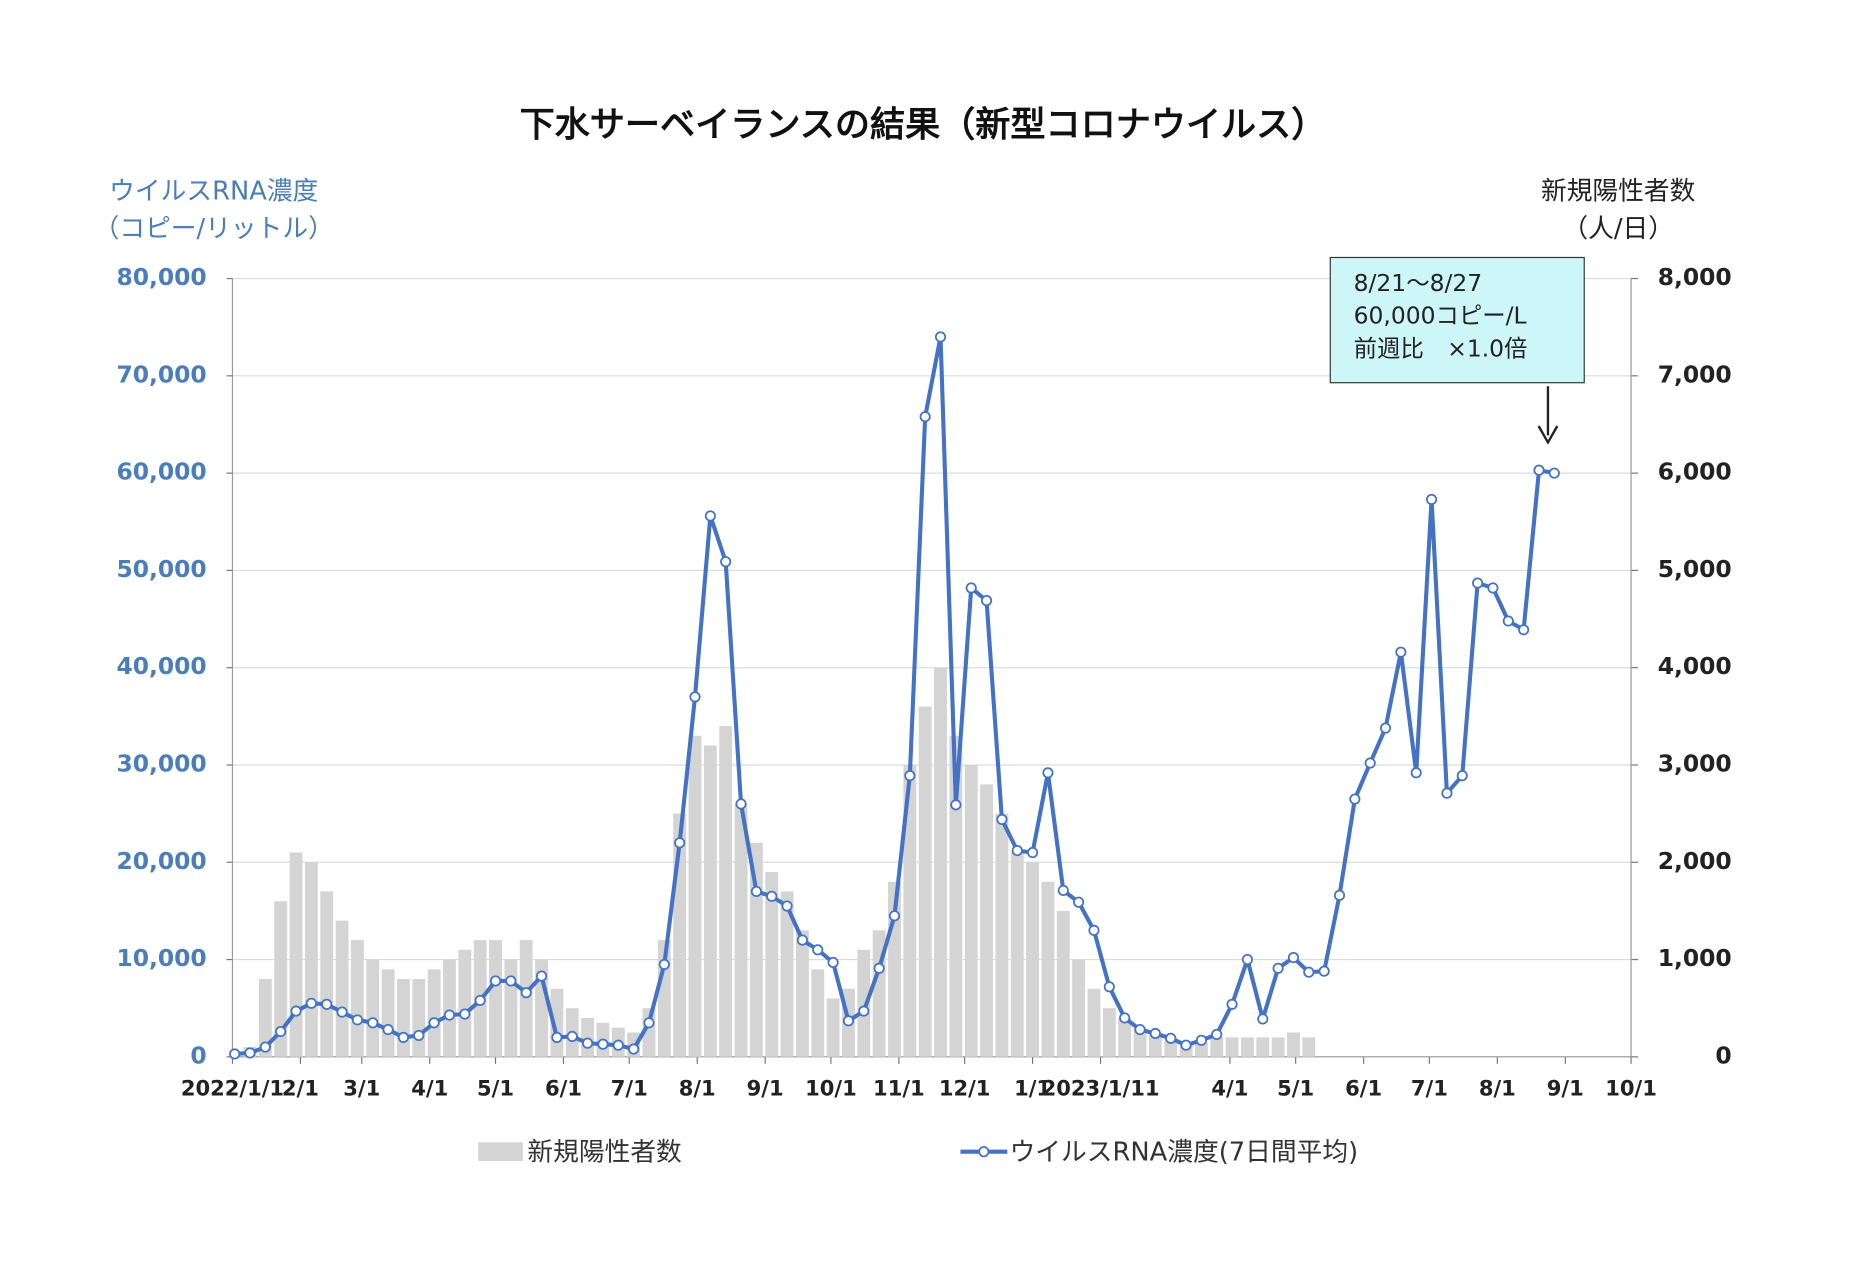 Image resolution: width=1860 pixels, height=1264 pixels. I want to click on y2-tick-label: 8,000, so click(1695, 277).